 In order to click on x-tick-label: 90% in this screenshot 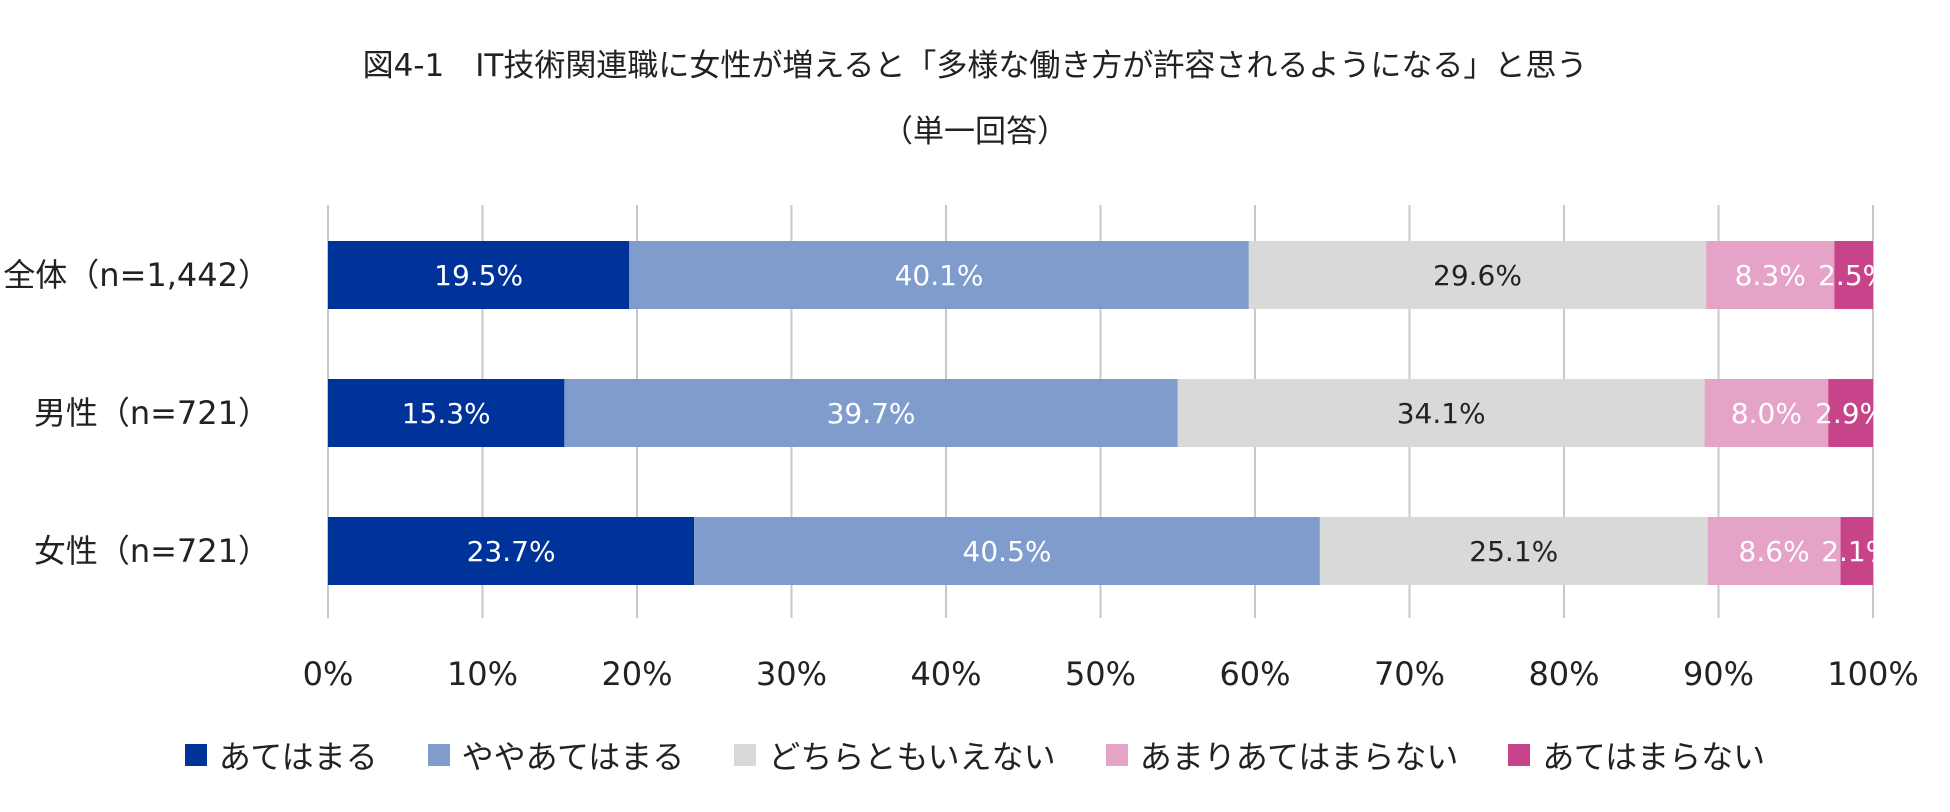, I will do `click(1718, 674)`.